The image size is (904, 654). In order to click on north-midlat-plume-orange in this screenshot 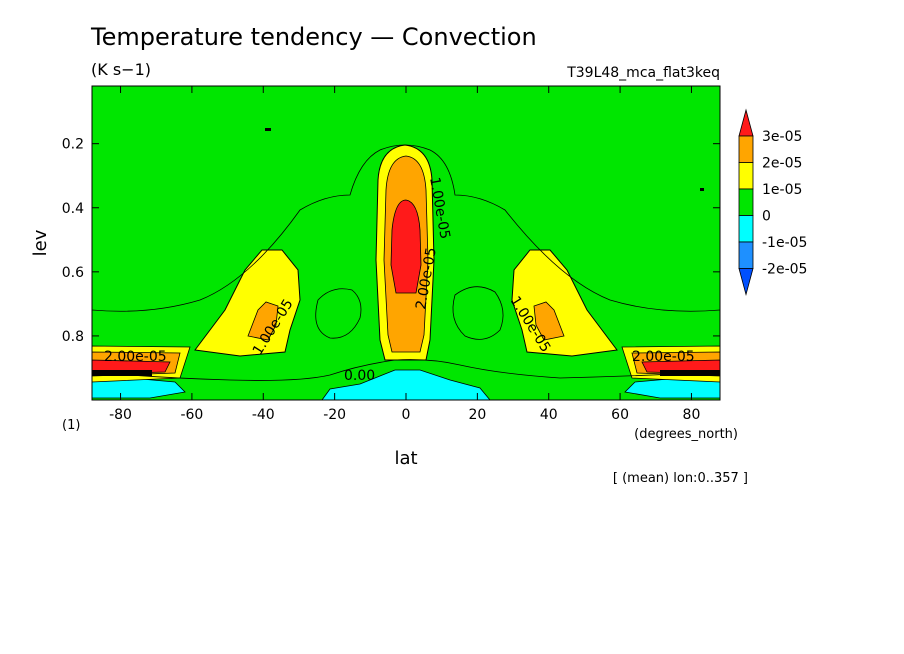, I will do `click(549, 321)`.